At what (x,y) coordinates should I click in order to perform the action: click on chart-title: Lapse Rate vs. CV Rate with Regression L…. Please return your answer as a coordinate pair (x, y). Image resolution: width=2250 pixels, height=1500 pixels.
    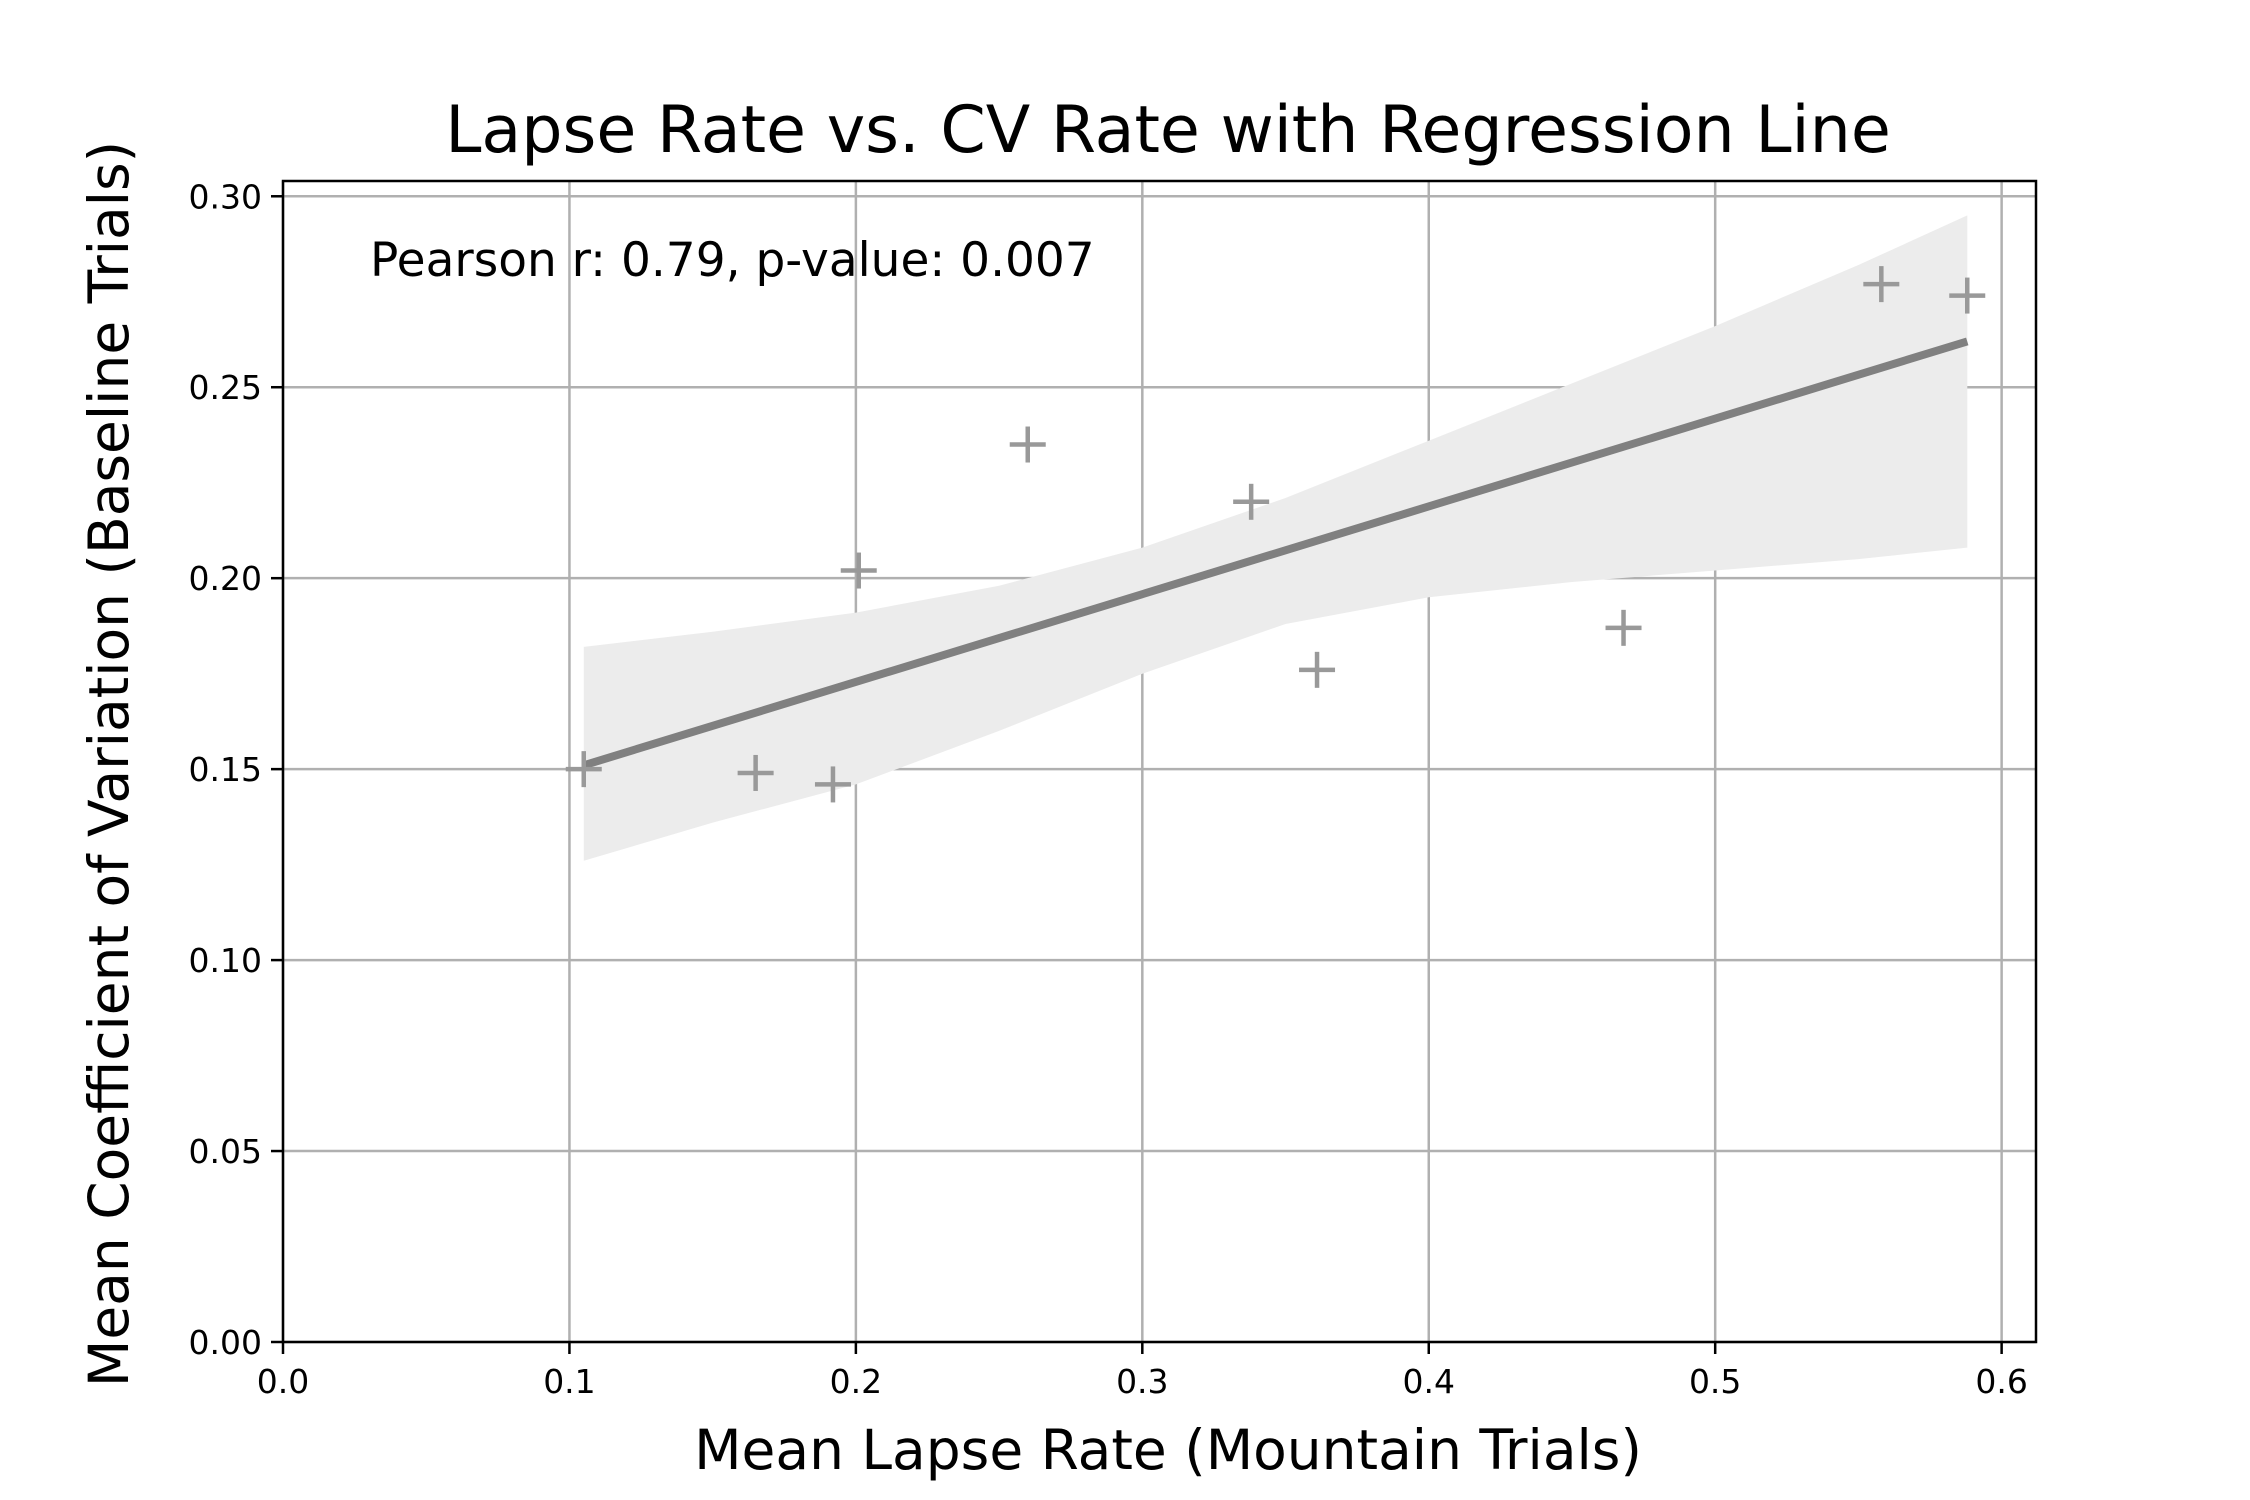
    Looking at the image, I should click on (1168, 130).